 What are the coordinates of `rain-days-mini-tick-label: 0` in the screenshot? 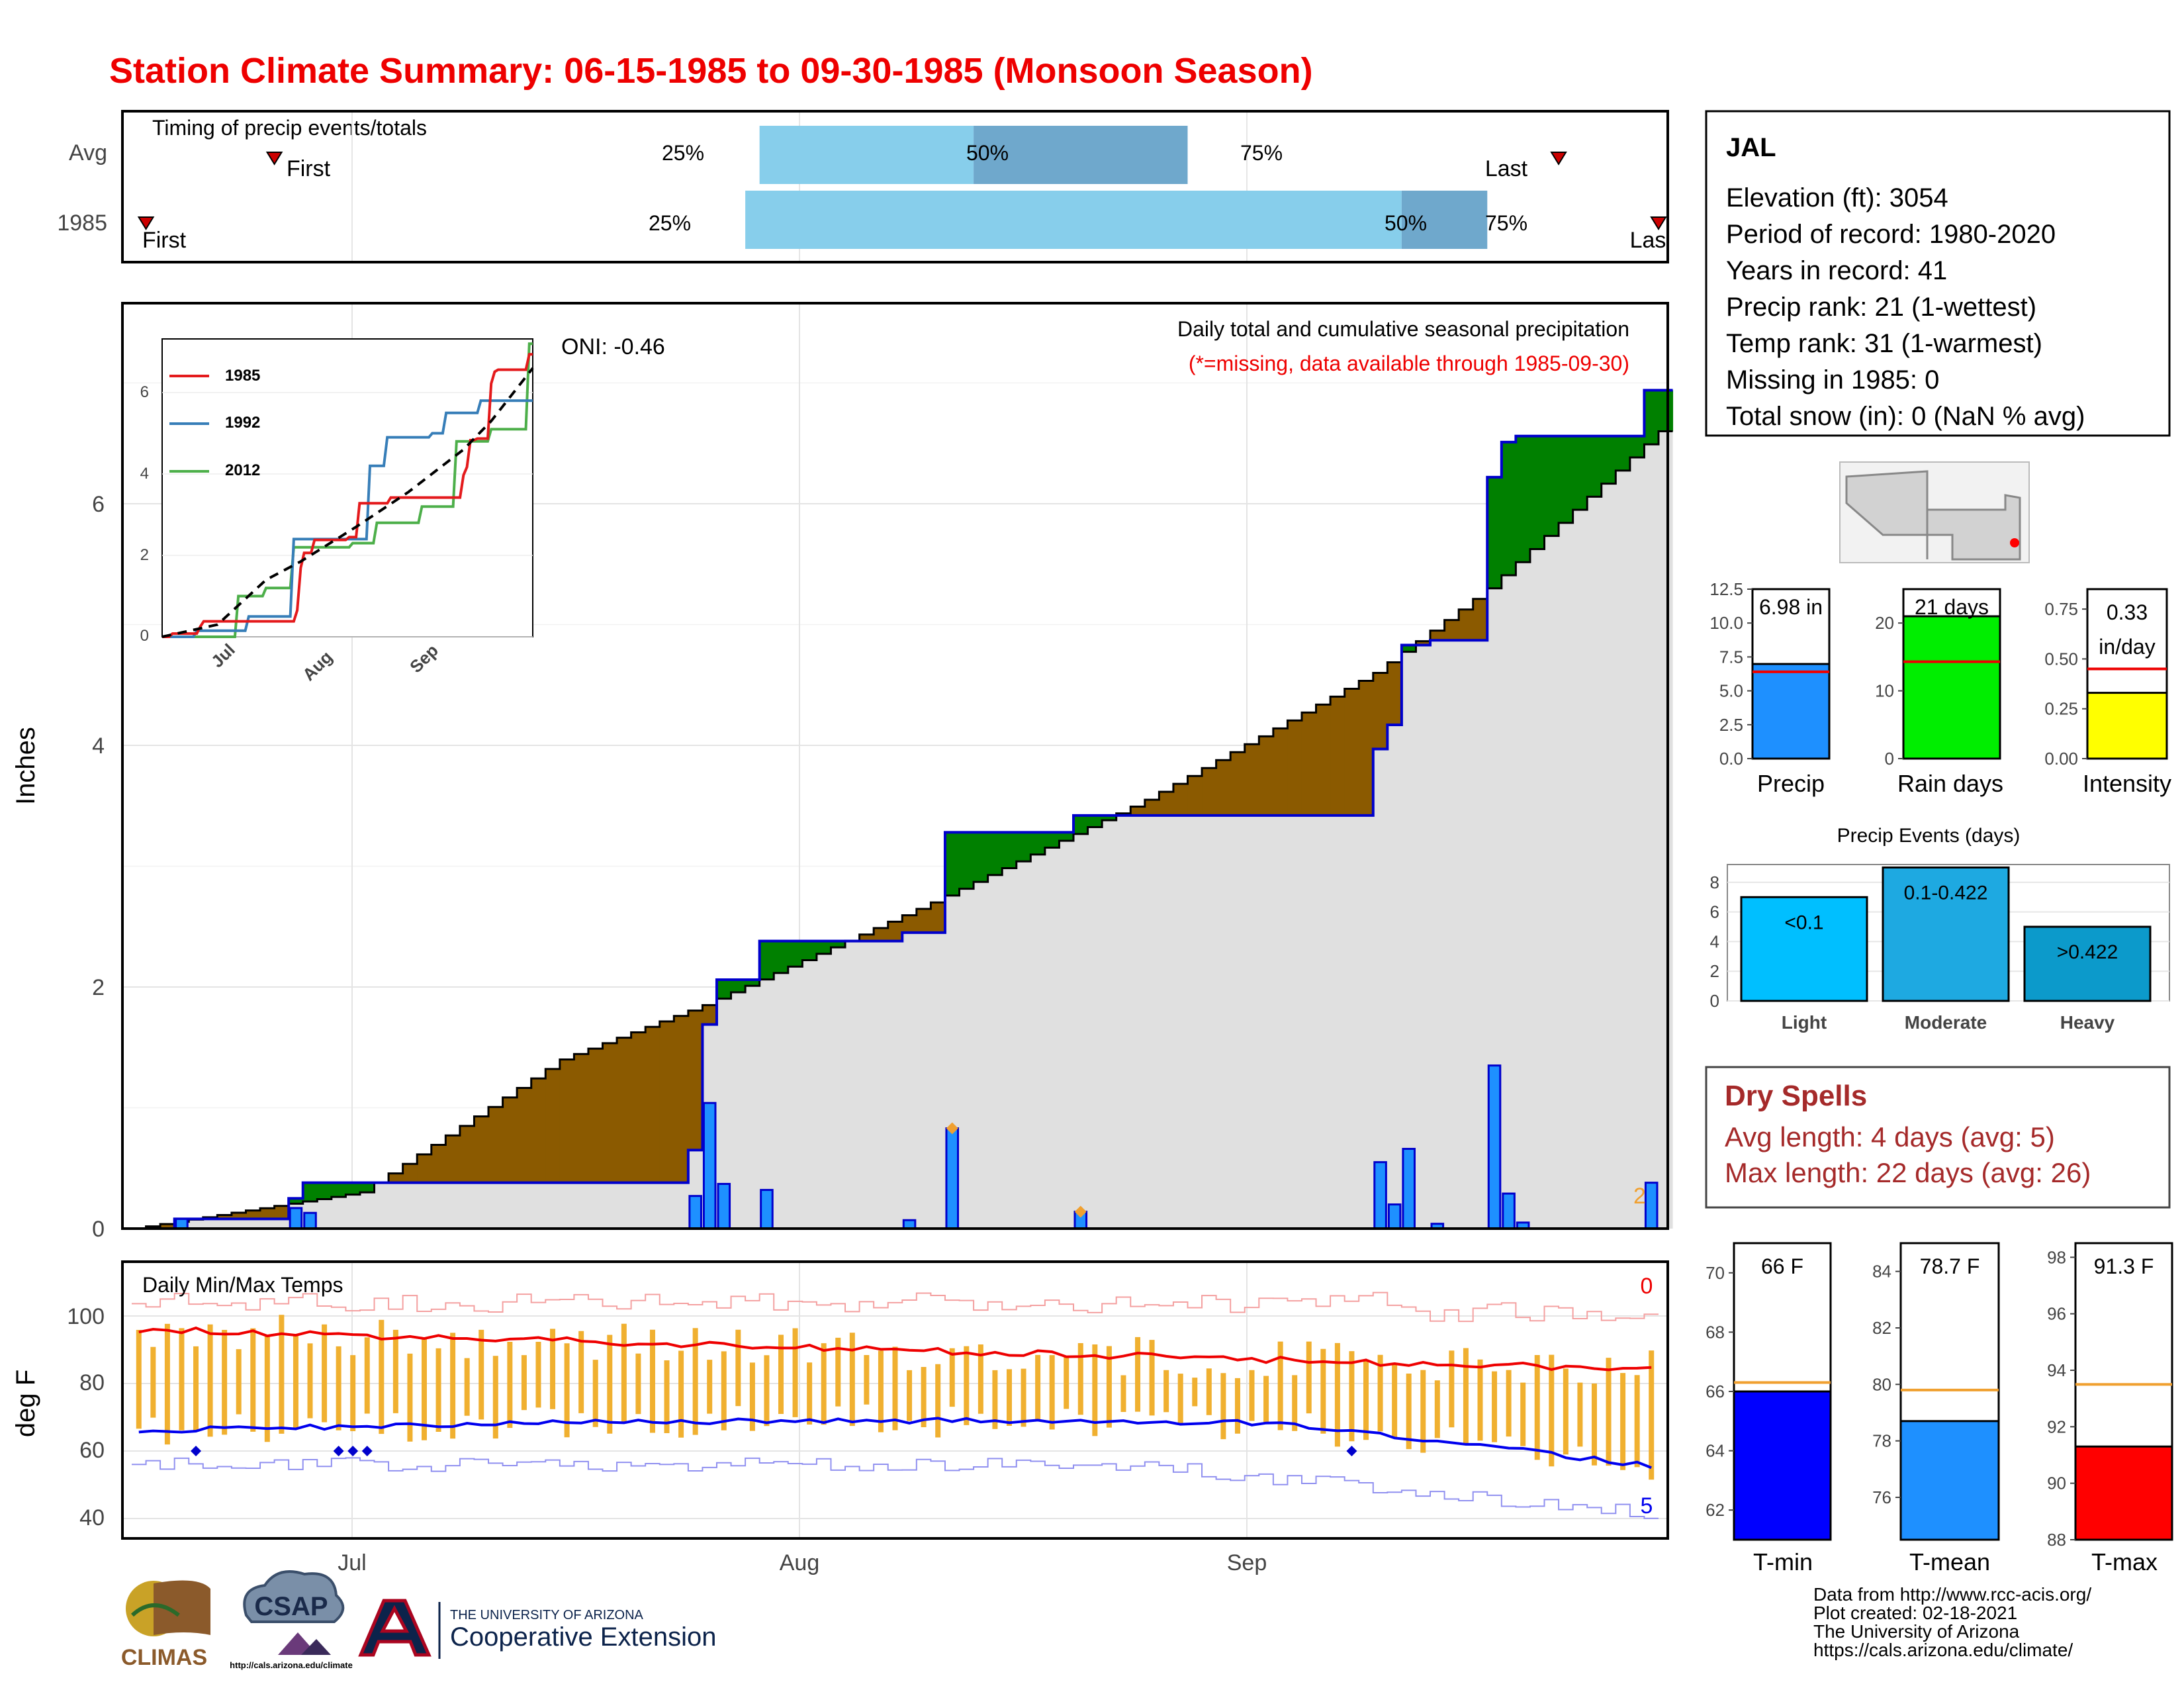 It's located at (1889, 759).